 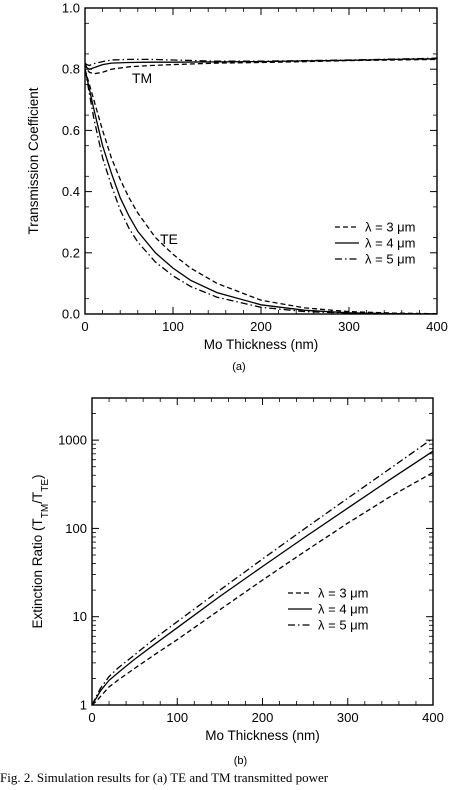 What do you see at coordinates (169, 239) in the screenshot?
I see `annotation-te: TE` at bounding box center [169, 239].